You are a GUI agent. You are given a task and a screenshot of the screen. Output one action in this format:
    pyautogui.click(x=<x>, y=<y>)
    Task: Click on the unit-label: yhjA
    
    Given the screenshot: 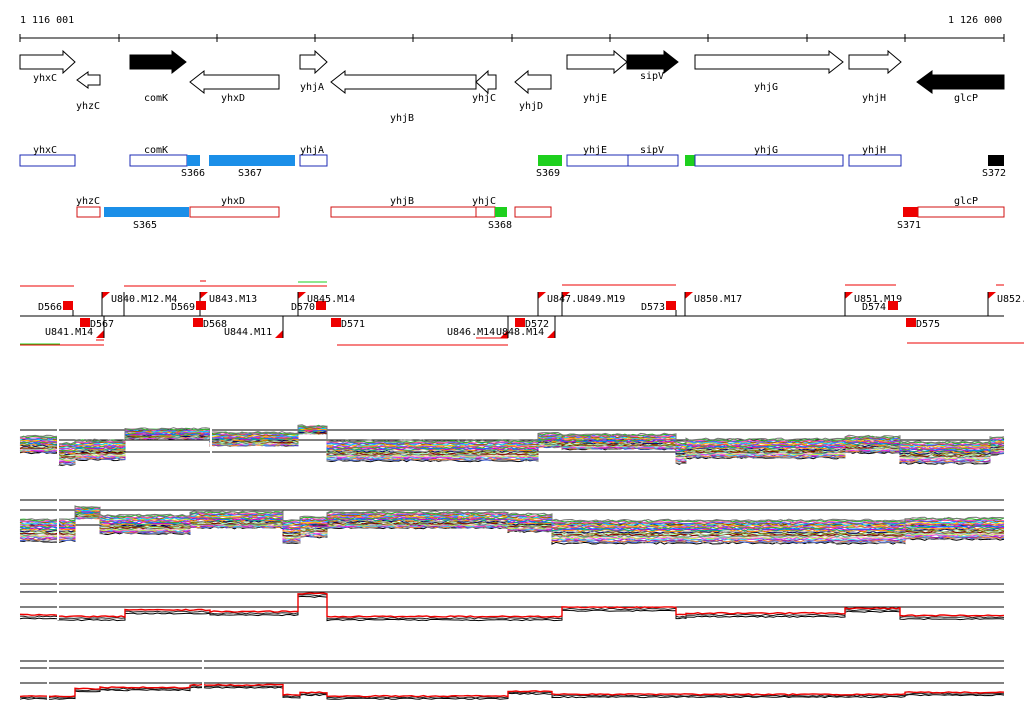 What is the action you would take?
    pyautogui.click(x=312, y=150)
    